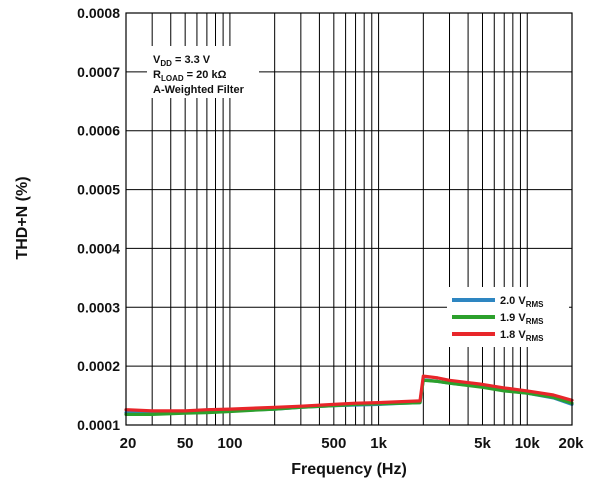  Describe the element at coordinates (571, 443) in the screenshot. I see `x-tick-label: 20k` at that location.